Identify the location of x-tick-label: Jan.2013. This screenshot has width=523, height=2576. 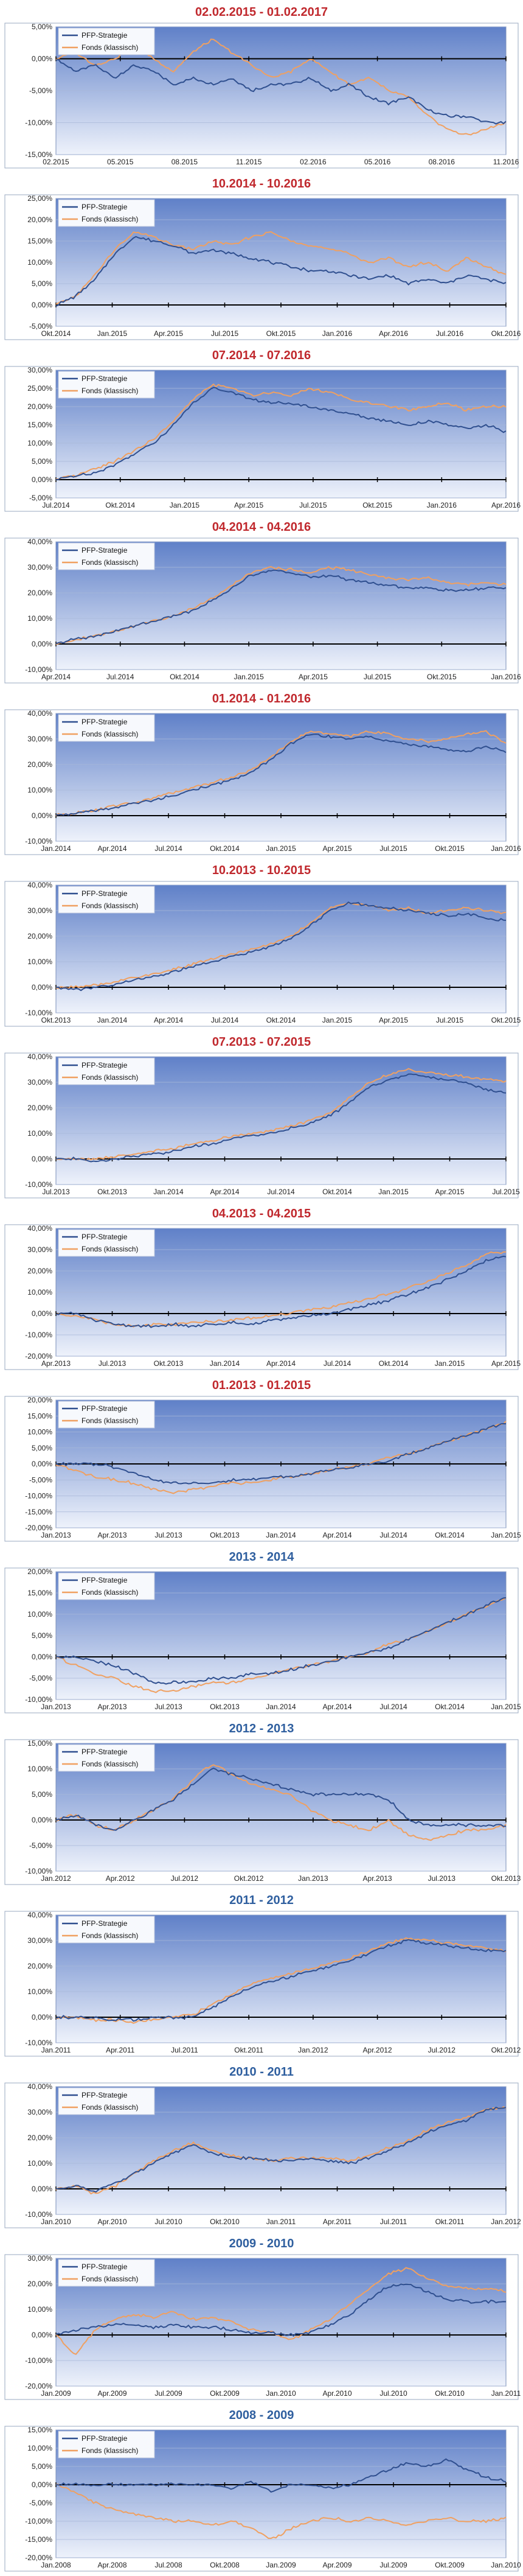
(313, 1878).